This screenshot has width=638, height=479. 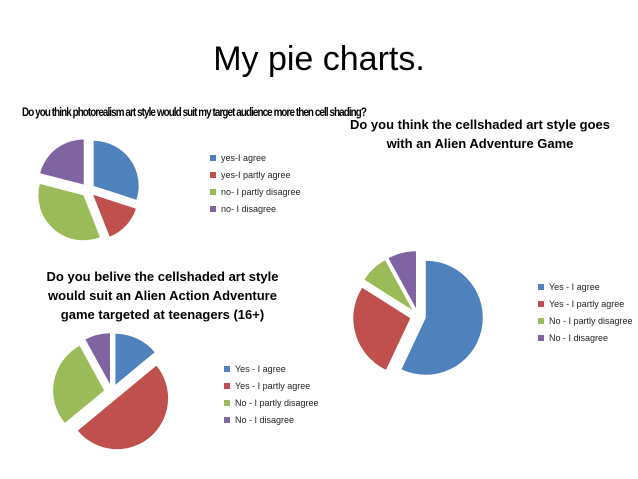 I want to click on chart-3-legend-label: Yes - I agree, so click(x=260, y=368).